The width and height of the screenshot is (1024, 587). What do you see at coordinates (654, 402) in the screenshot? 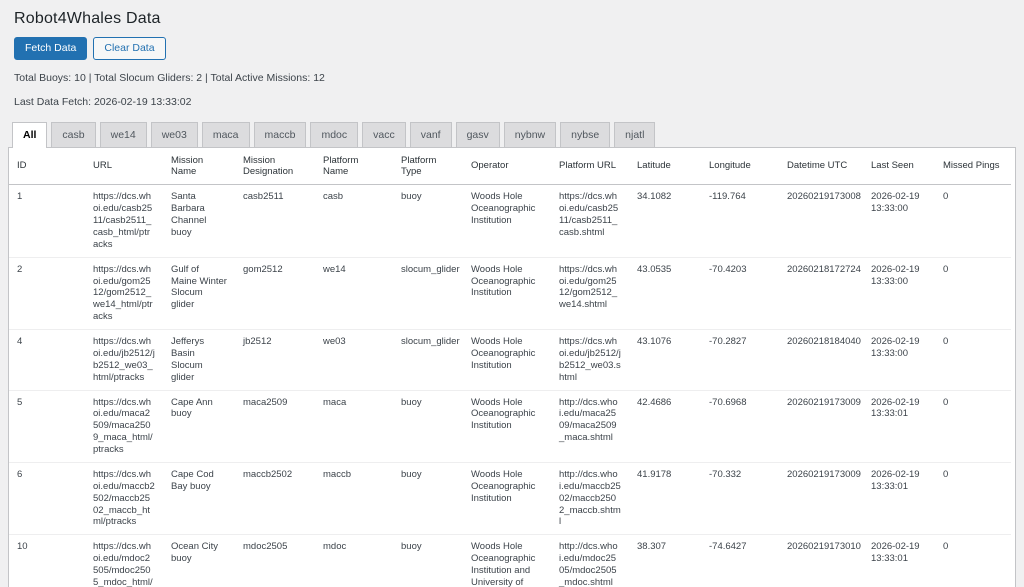
I see `cell: 42.4686` at bounding box center [654, 402].